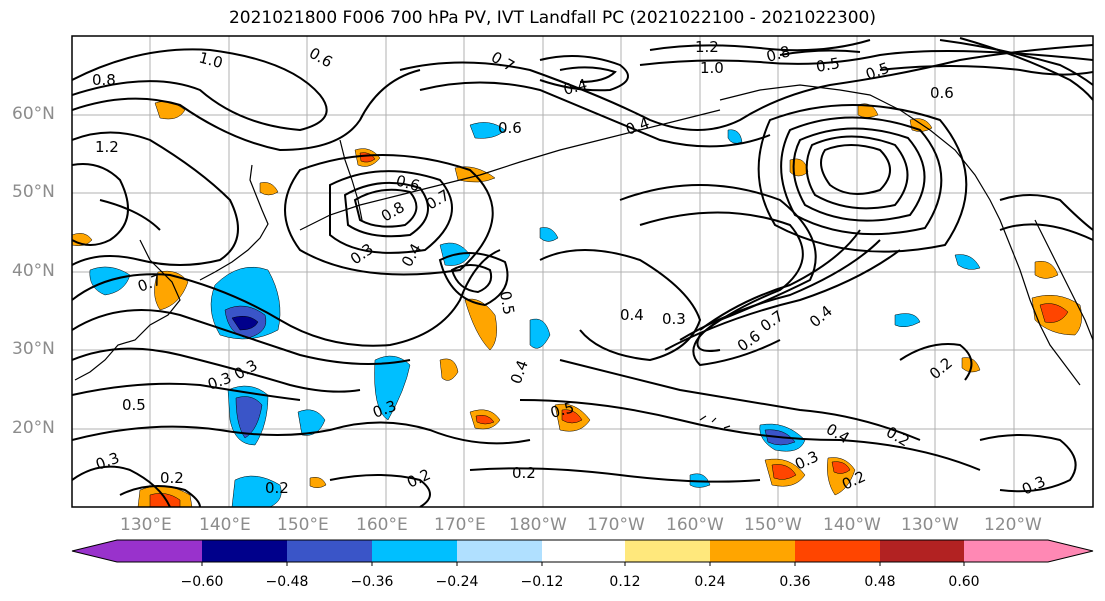  What do you see at coordinates (382, 525) in the screenshot?
I see `lon-label: 160°E` at bounding box center [382, 525].